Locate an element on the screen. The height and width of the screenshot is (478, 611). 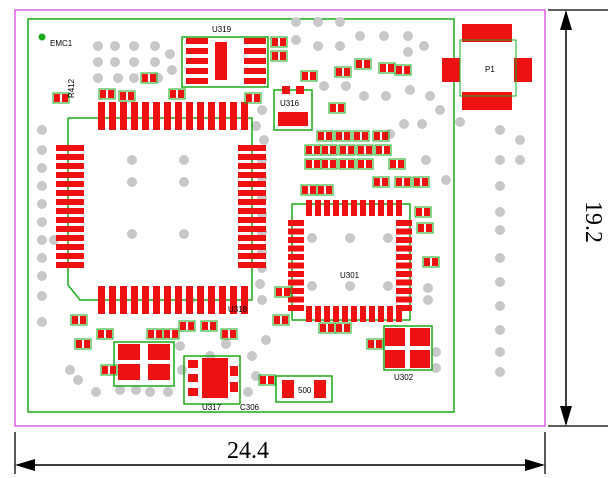
u318-label: U318 is located at coordinates (238, 309).